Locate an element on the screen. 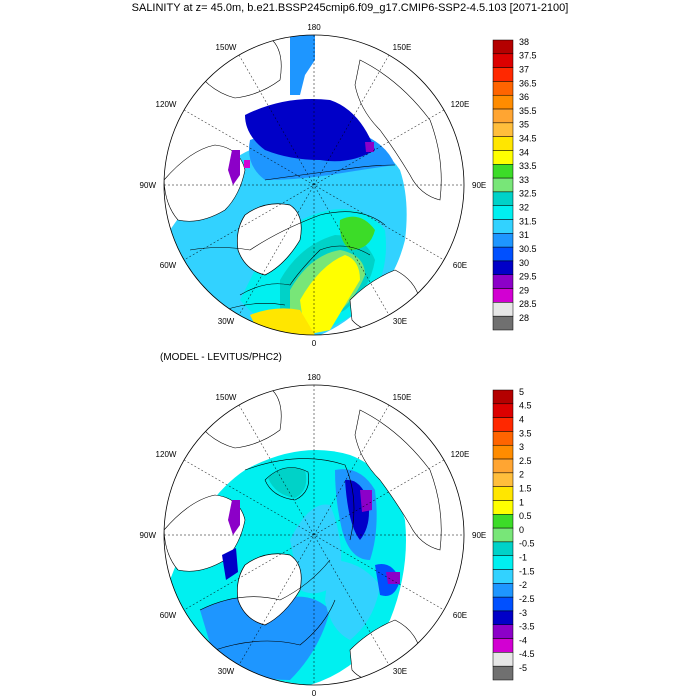 This screenshot has height=700, width=700. colorbar-tick-label: 4 is located at coordinates (521, 419).